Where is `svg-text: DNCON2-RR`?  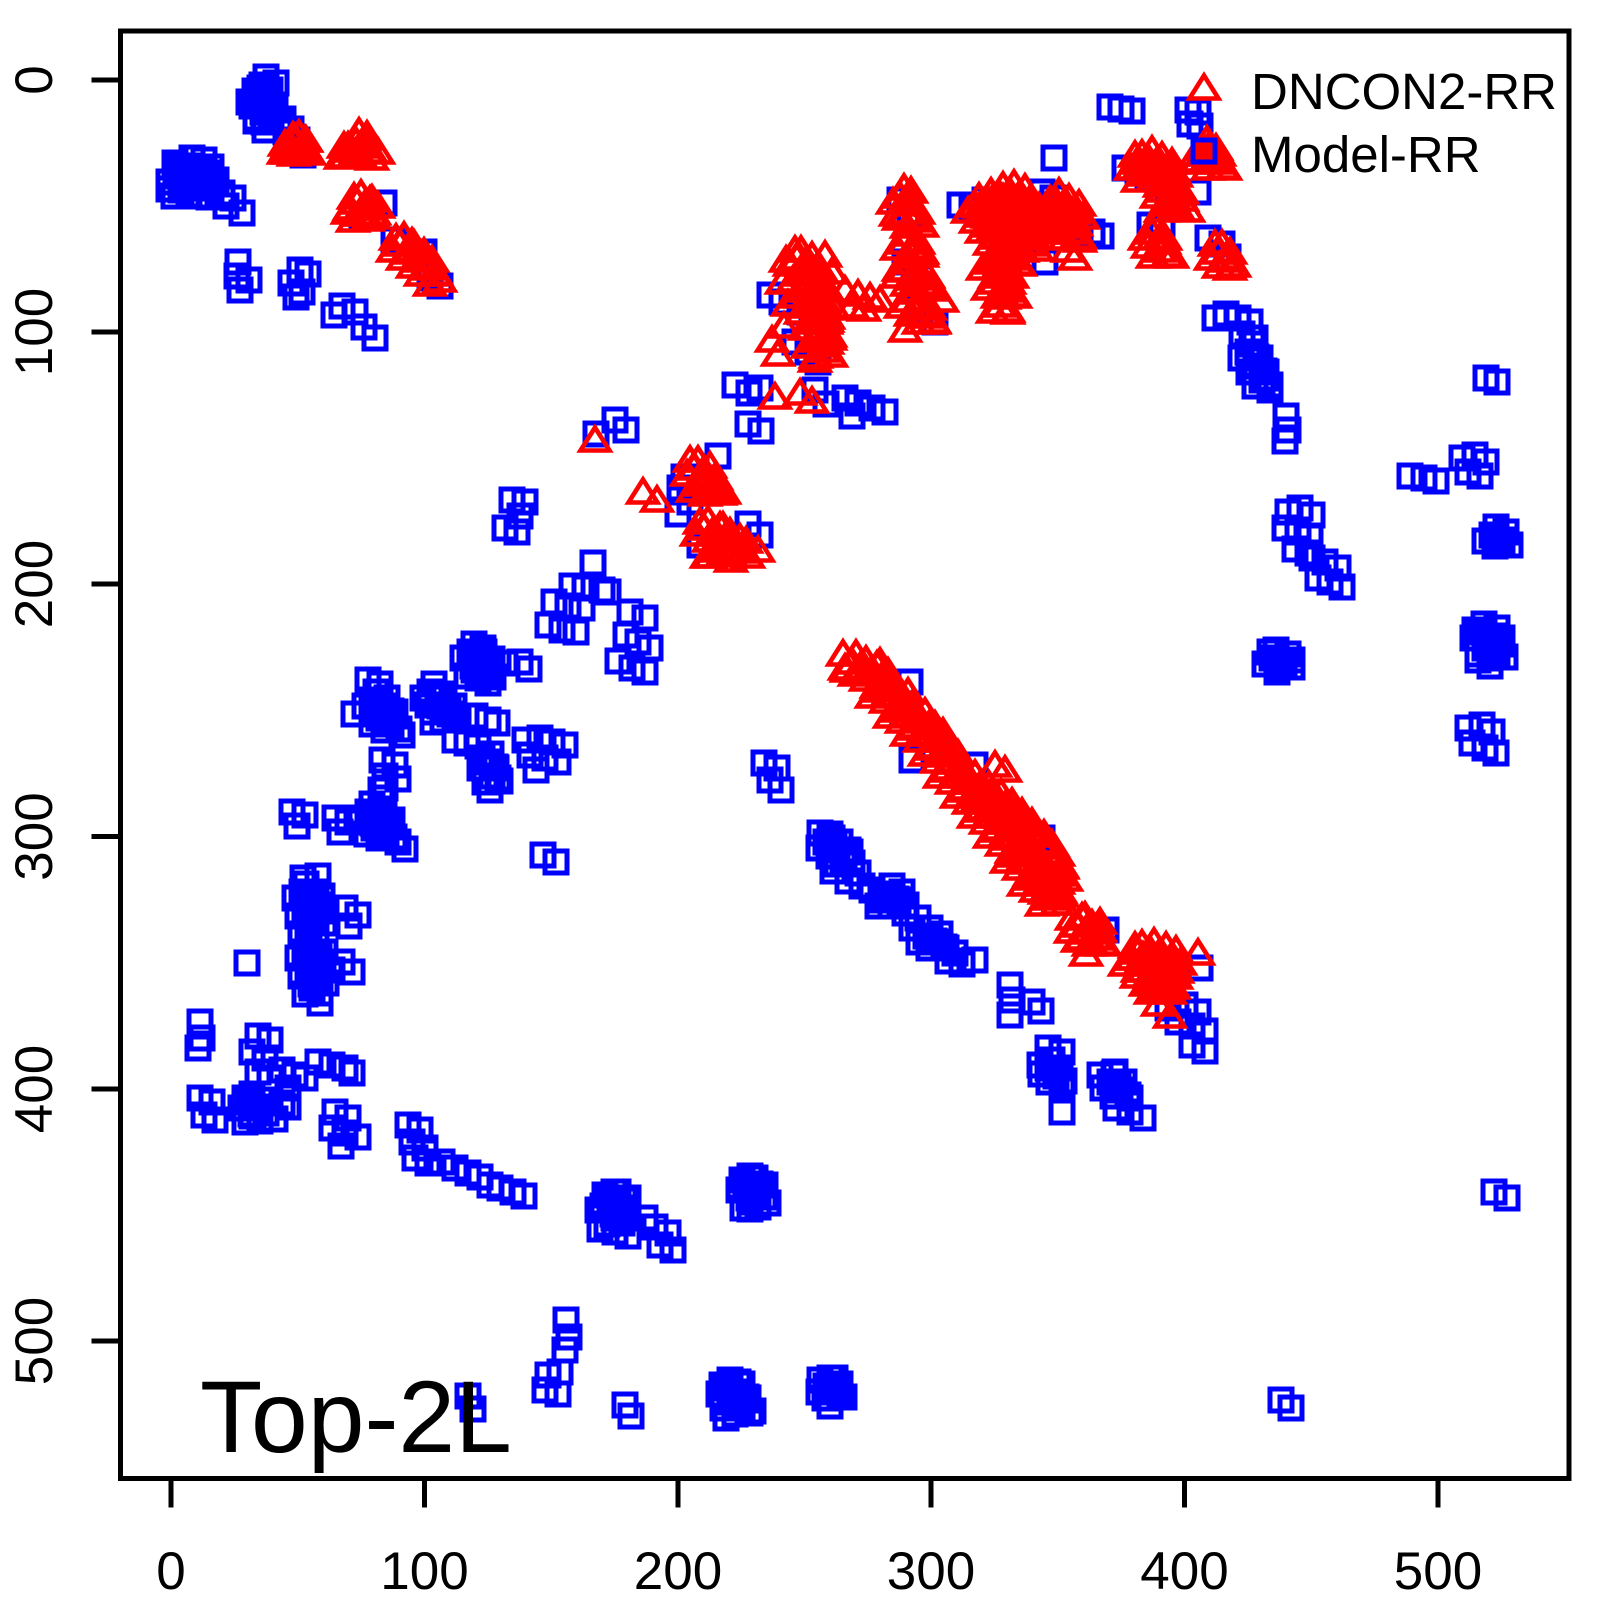
svg-text: DNCON2-RR is located at coordinates (1404, 91).